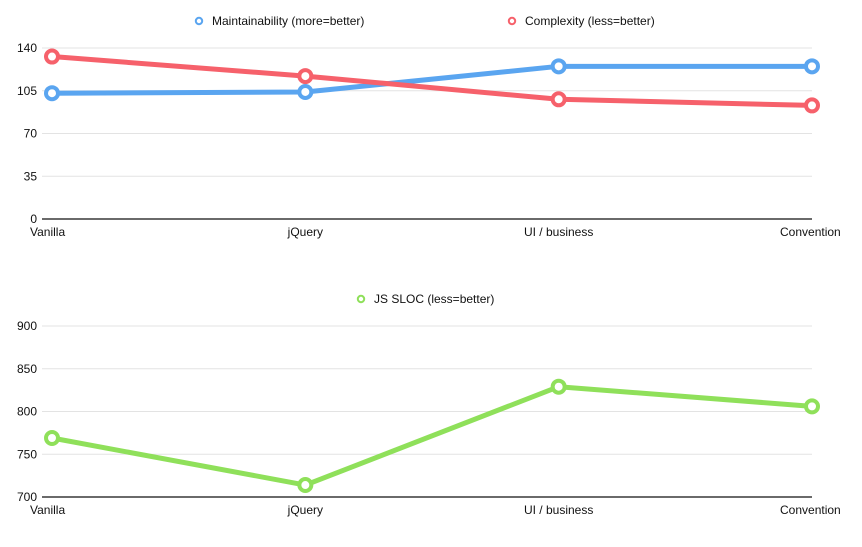  What do you see at coordinates (27, 48) in the screenshot?
I see `y-tick-label: 140` at bounding box center [27, 48].